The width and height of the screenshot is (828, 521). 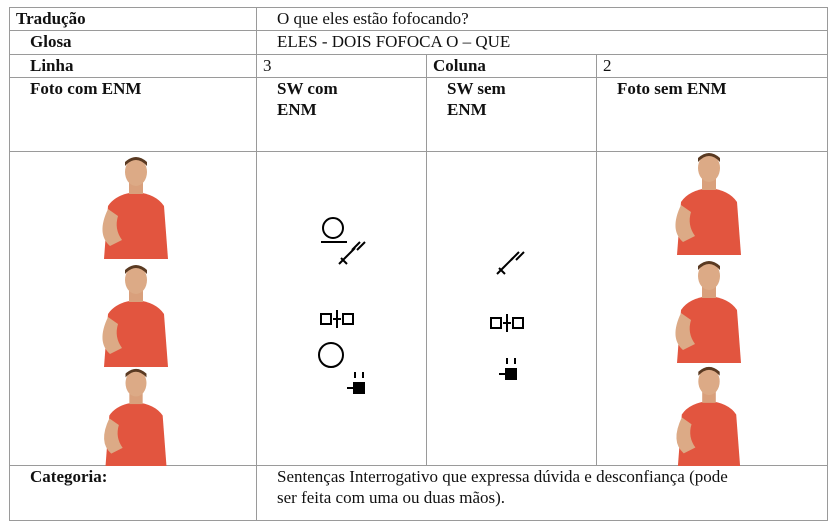 I want to click on header-cell: Foto com ENM, so click(x=133, y=114).